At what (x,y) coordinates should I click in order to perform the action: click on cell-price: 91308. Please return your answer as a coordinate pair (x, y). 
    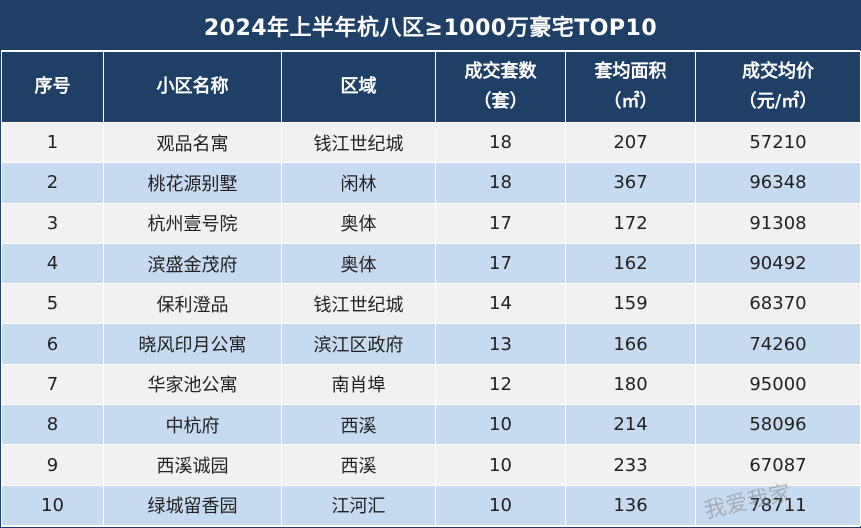
    Looking at the image, I should click on (778, 223).